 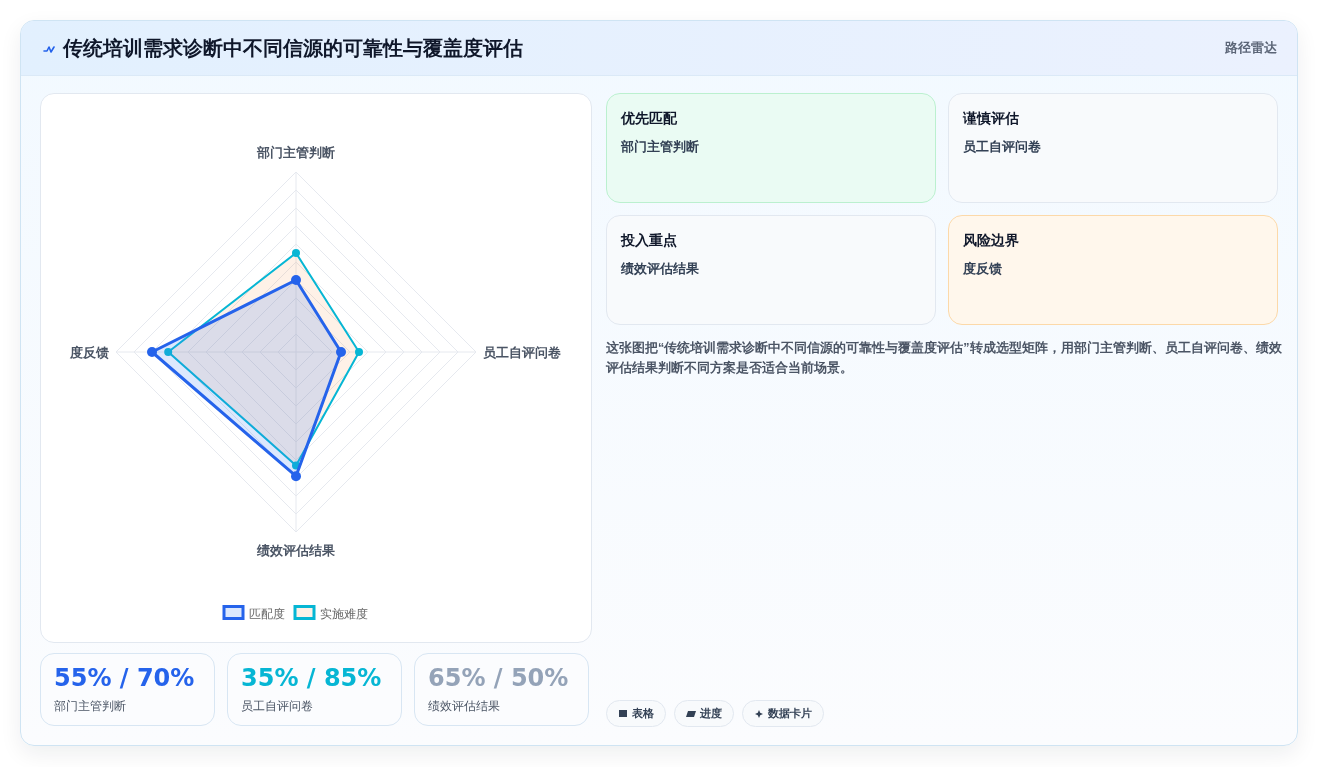 What do you see at coordinates (790, 713) in the screenshot?
I see `text: 数据卡片` at bounding box center [790, 713].